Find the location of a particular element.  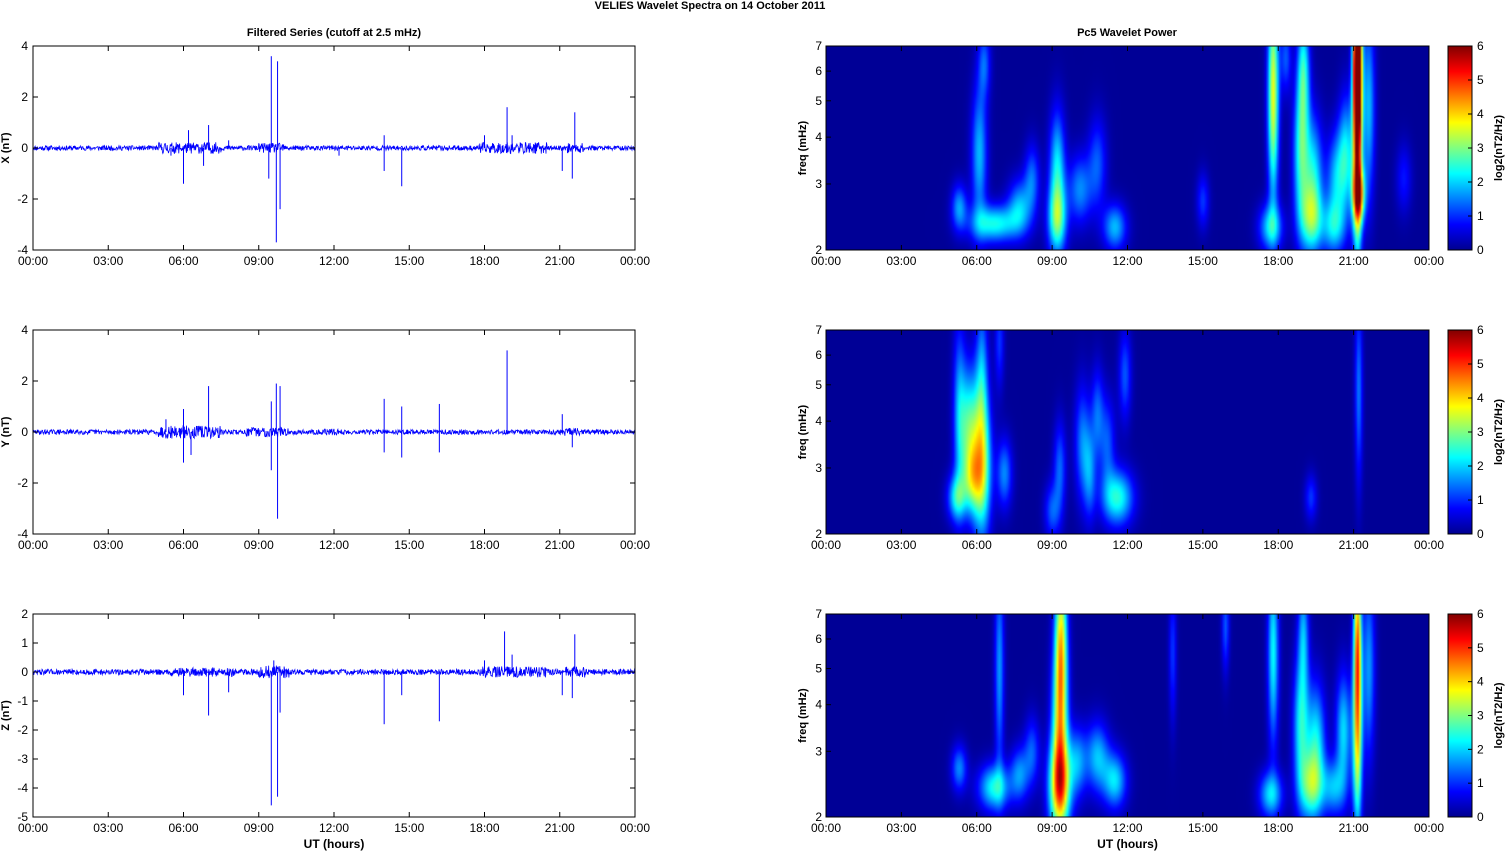

spectrum-x-colorbar-tick-label: 6 is located at coordinates (1480, 46).